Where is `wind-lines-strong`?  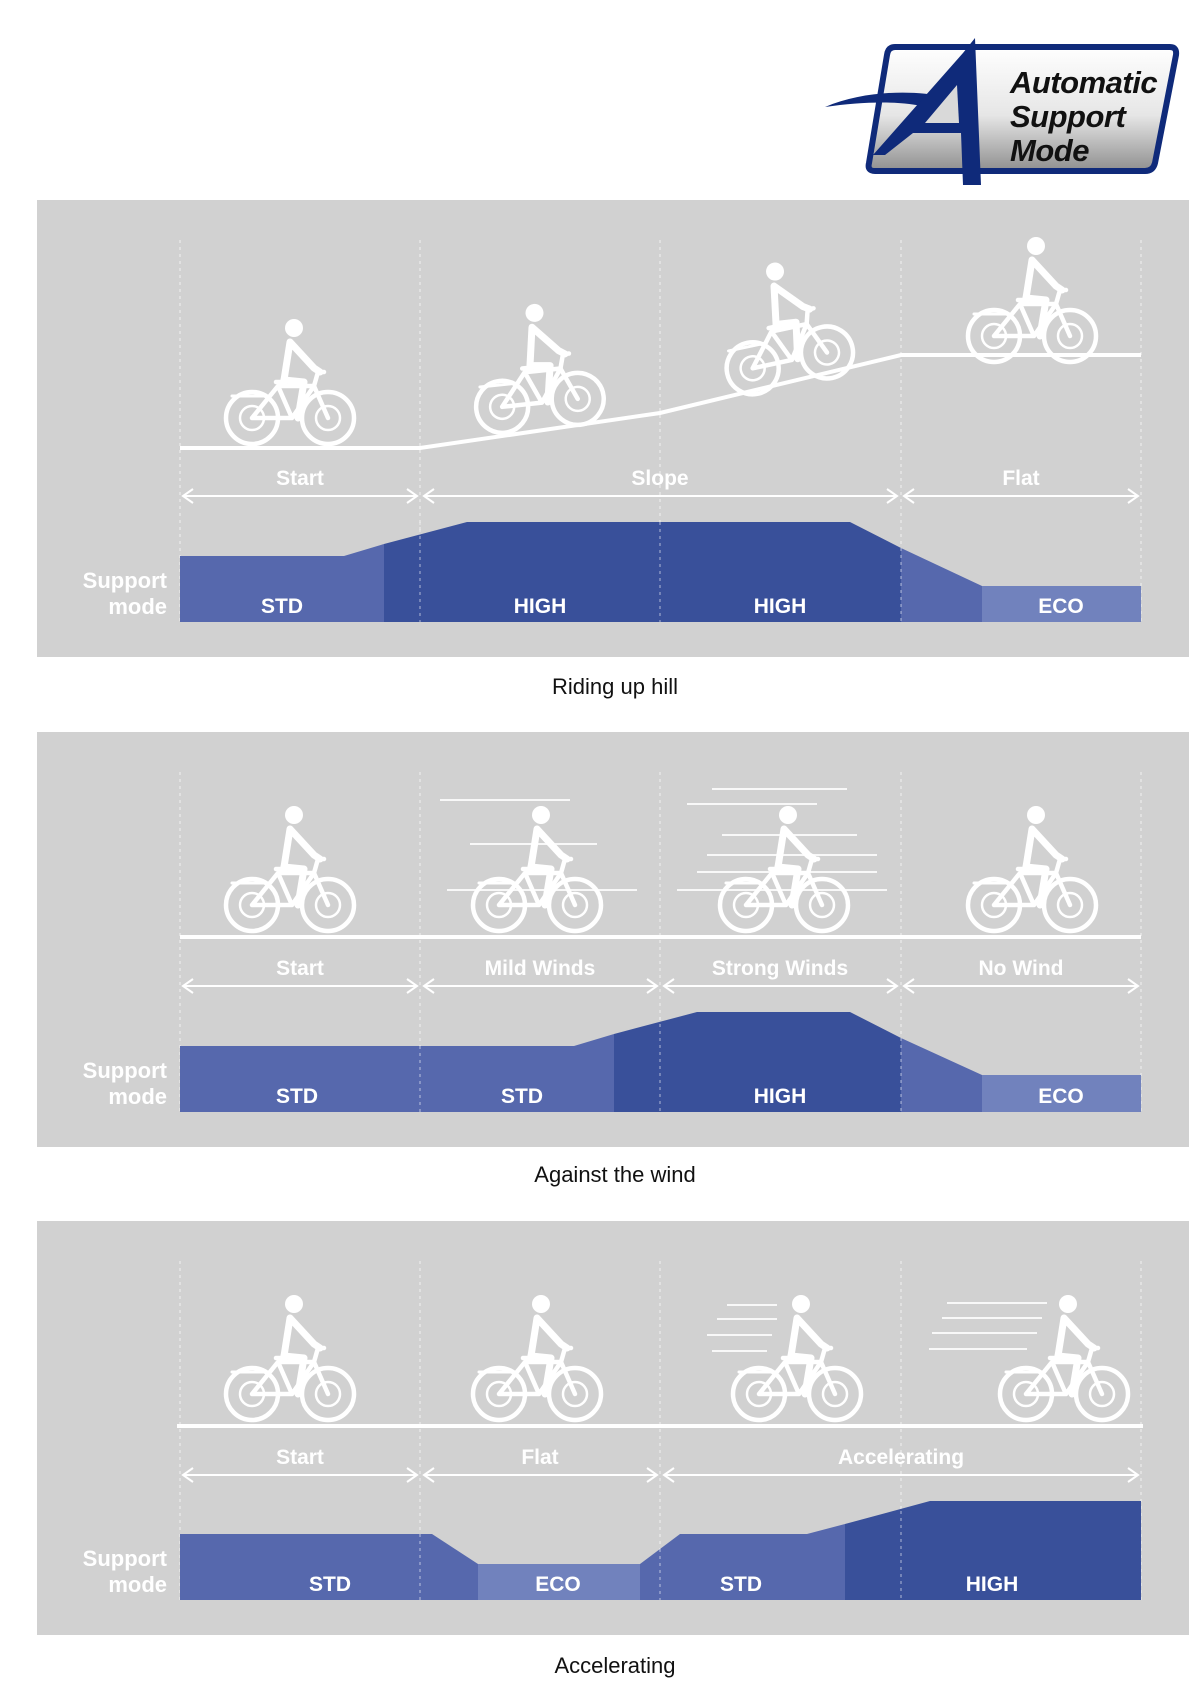
wind-lines-strong is located at coordinates (782, 839).